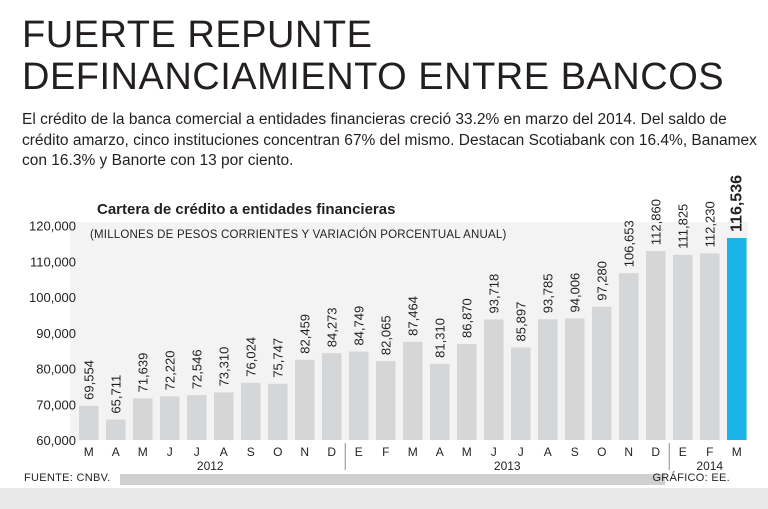 This screenshot has height=509, width=768. Describe the element at coordinates (116, 394) in the screenshot. I see `bar-value-label: 65,711` at that location.